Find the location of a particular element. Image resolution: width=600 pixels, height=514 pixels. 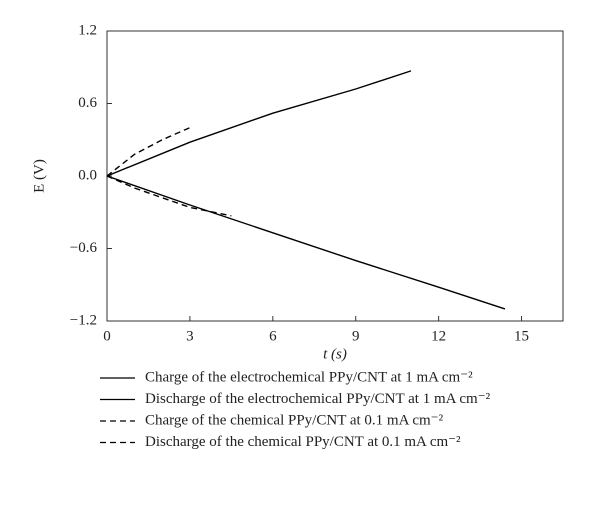

y-tick-label: −0.6 is located at coordinates (84, 248).